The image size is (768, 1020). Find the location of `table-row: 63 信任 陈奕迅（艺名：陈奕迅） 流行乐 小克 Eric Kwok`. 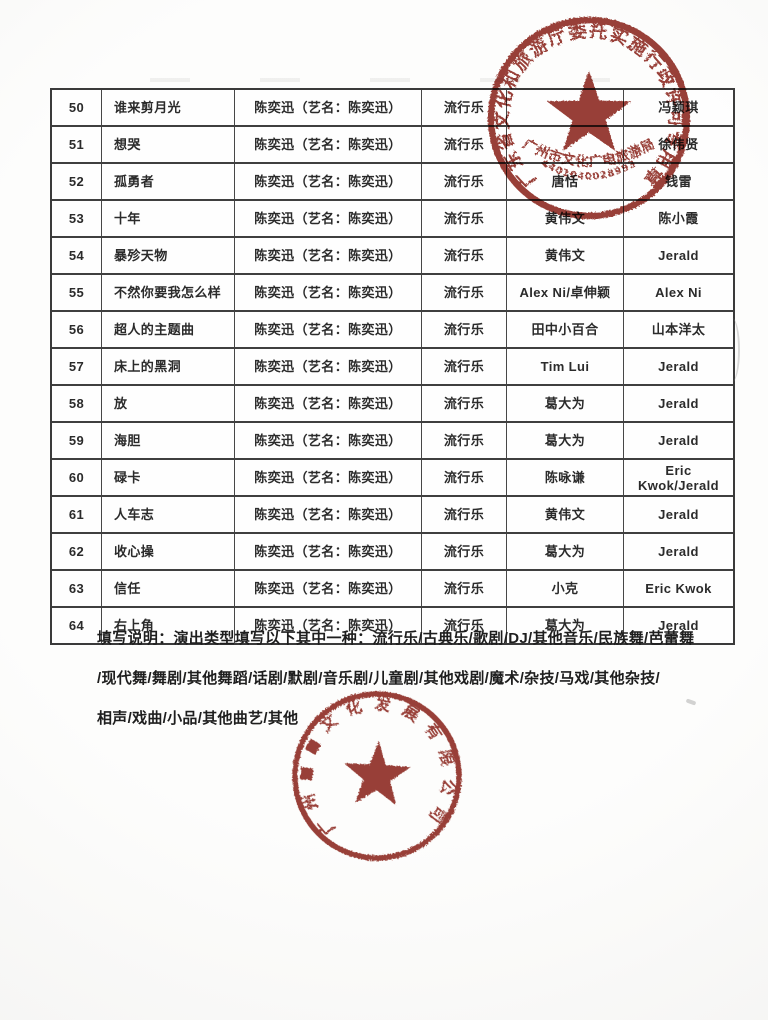

table-row: 63 信任 陈奕迅（艺名：陈奕迅） 流行乐 小克 Eric Kwok is located at coordinates (392, 589).